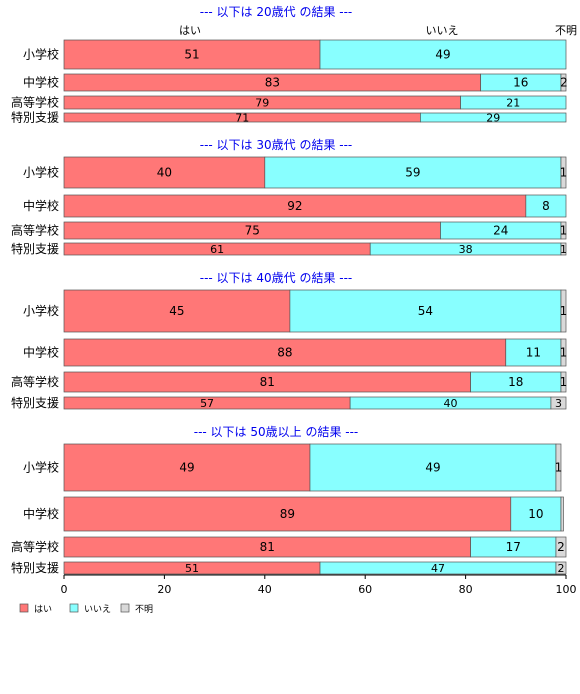 This screenshot has height=694, width=580. I want to click on value-label-unknown-4-1: 1, so click(559, 468).